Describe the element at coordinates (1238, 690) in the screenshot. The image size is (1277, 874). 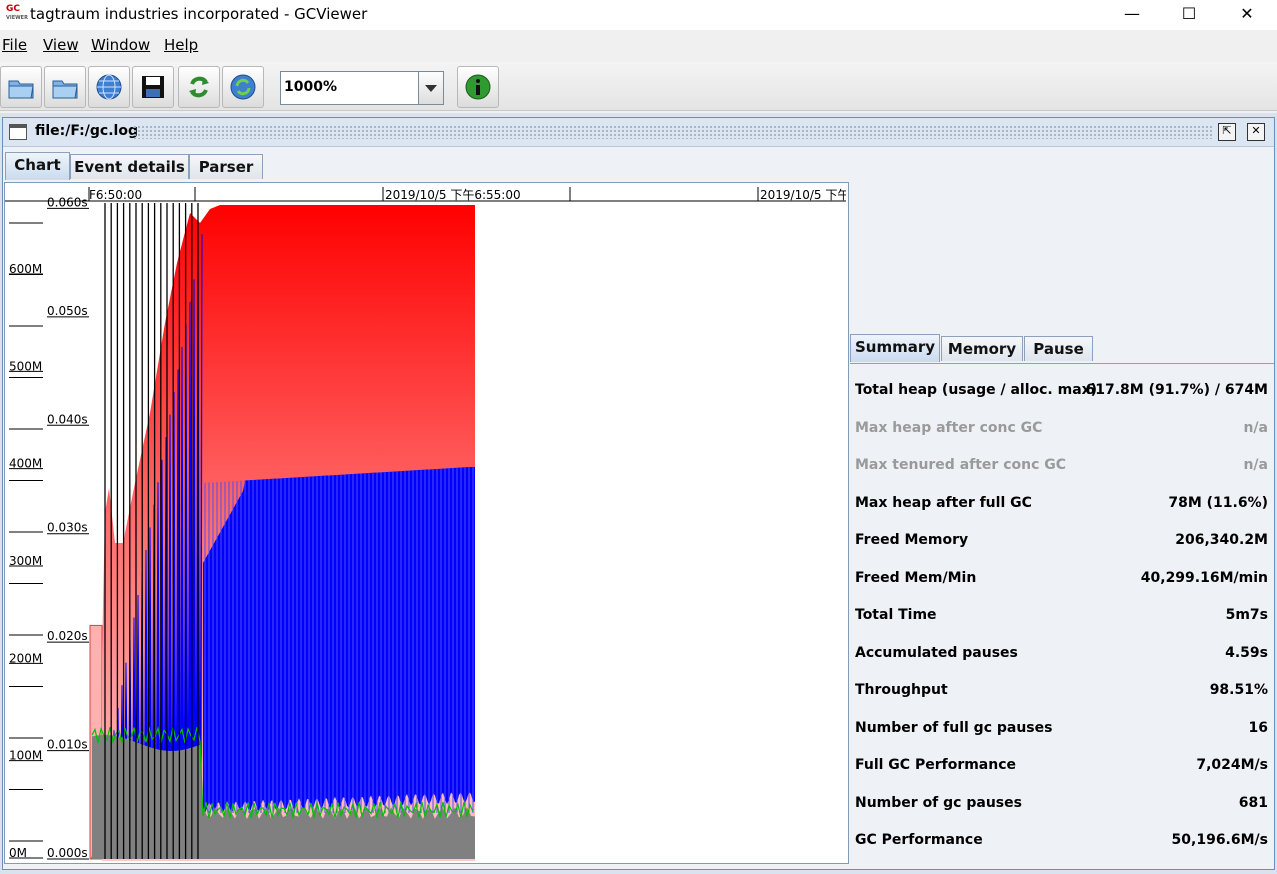
I see `summary-value: 98.51%` at that location.